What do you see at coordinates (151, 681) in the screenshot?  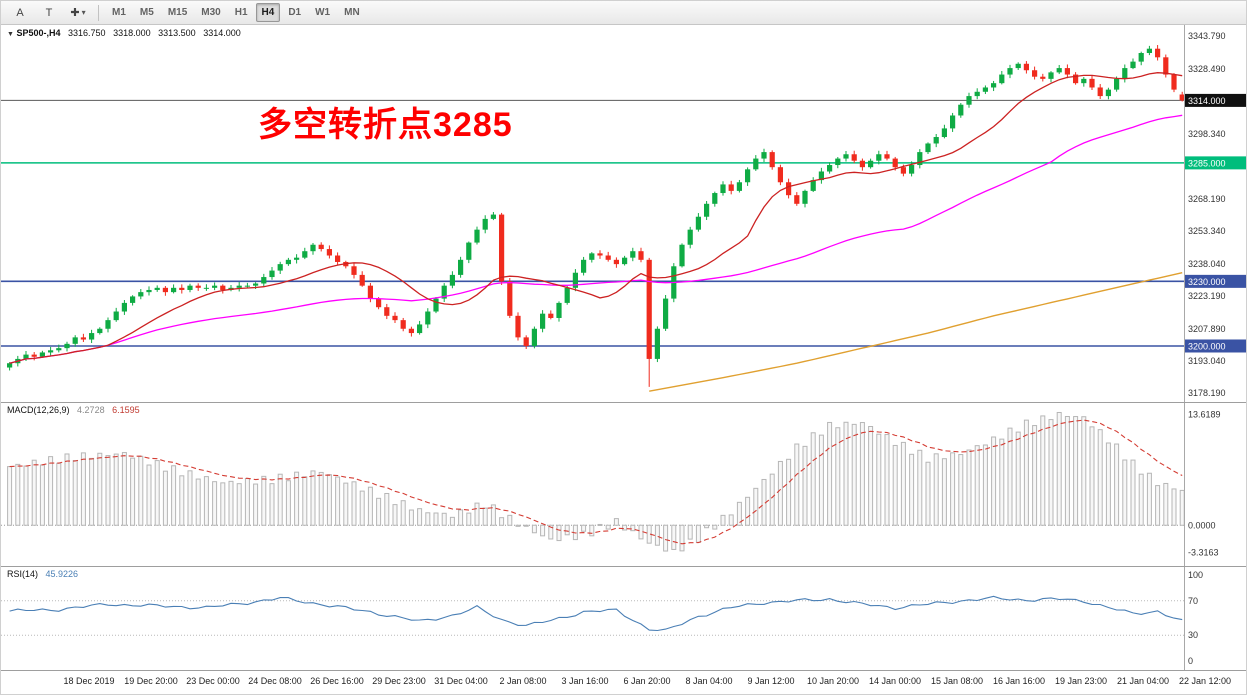 I see `time-axis-label: 19 Dec 20:00` at bounding box center [151, 681].